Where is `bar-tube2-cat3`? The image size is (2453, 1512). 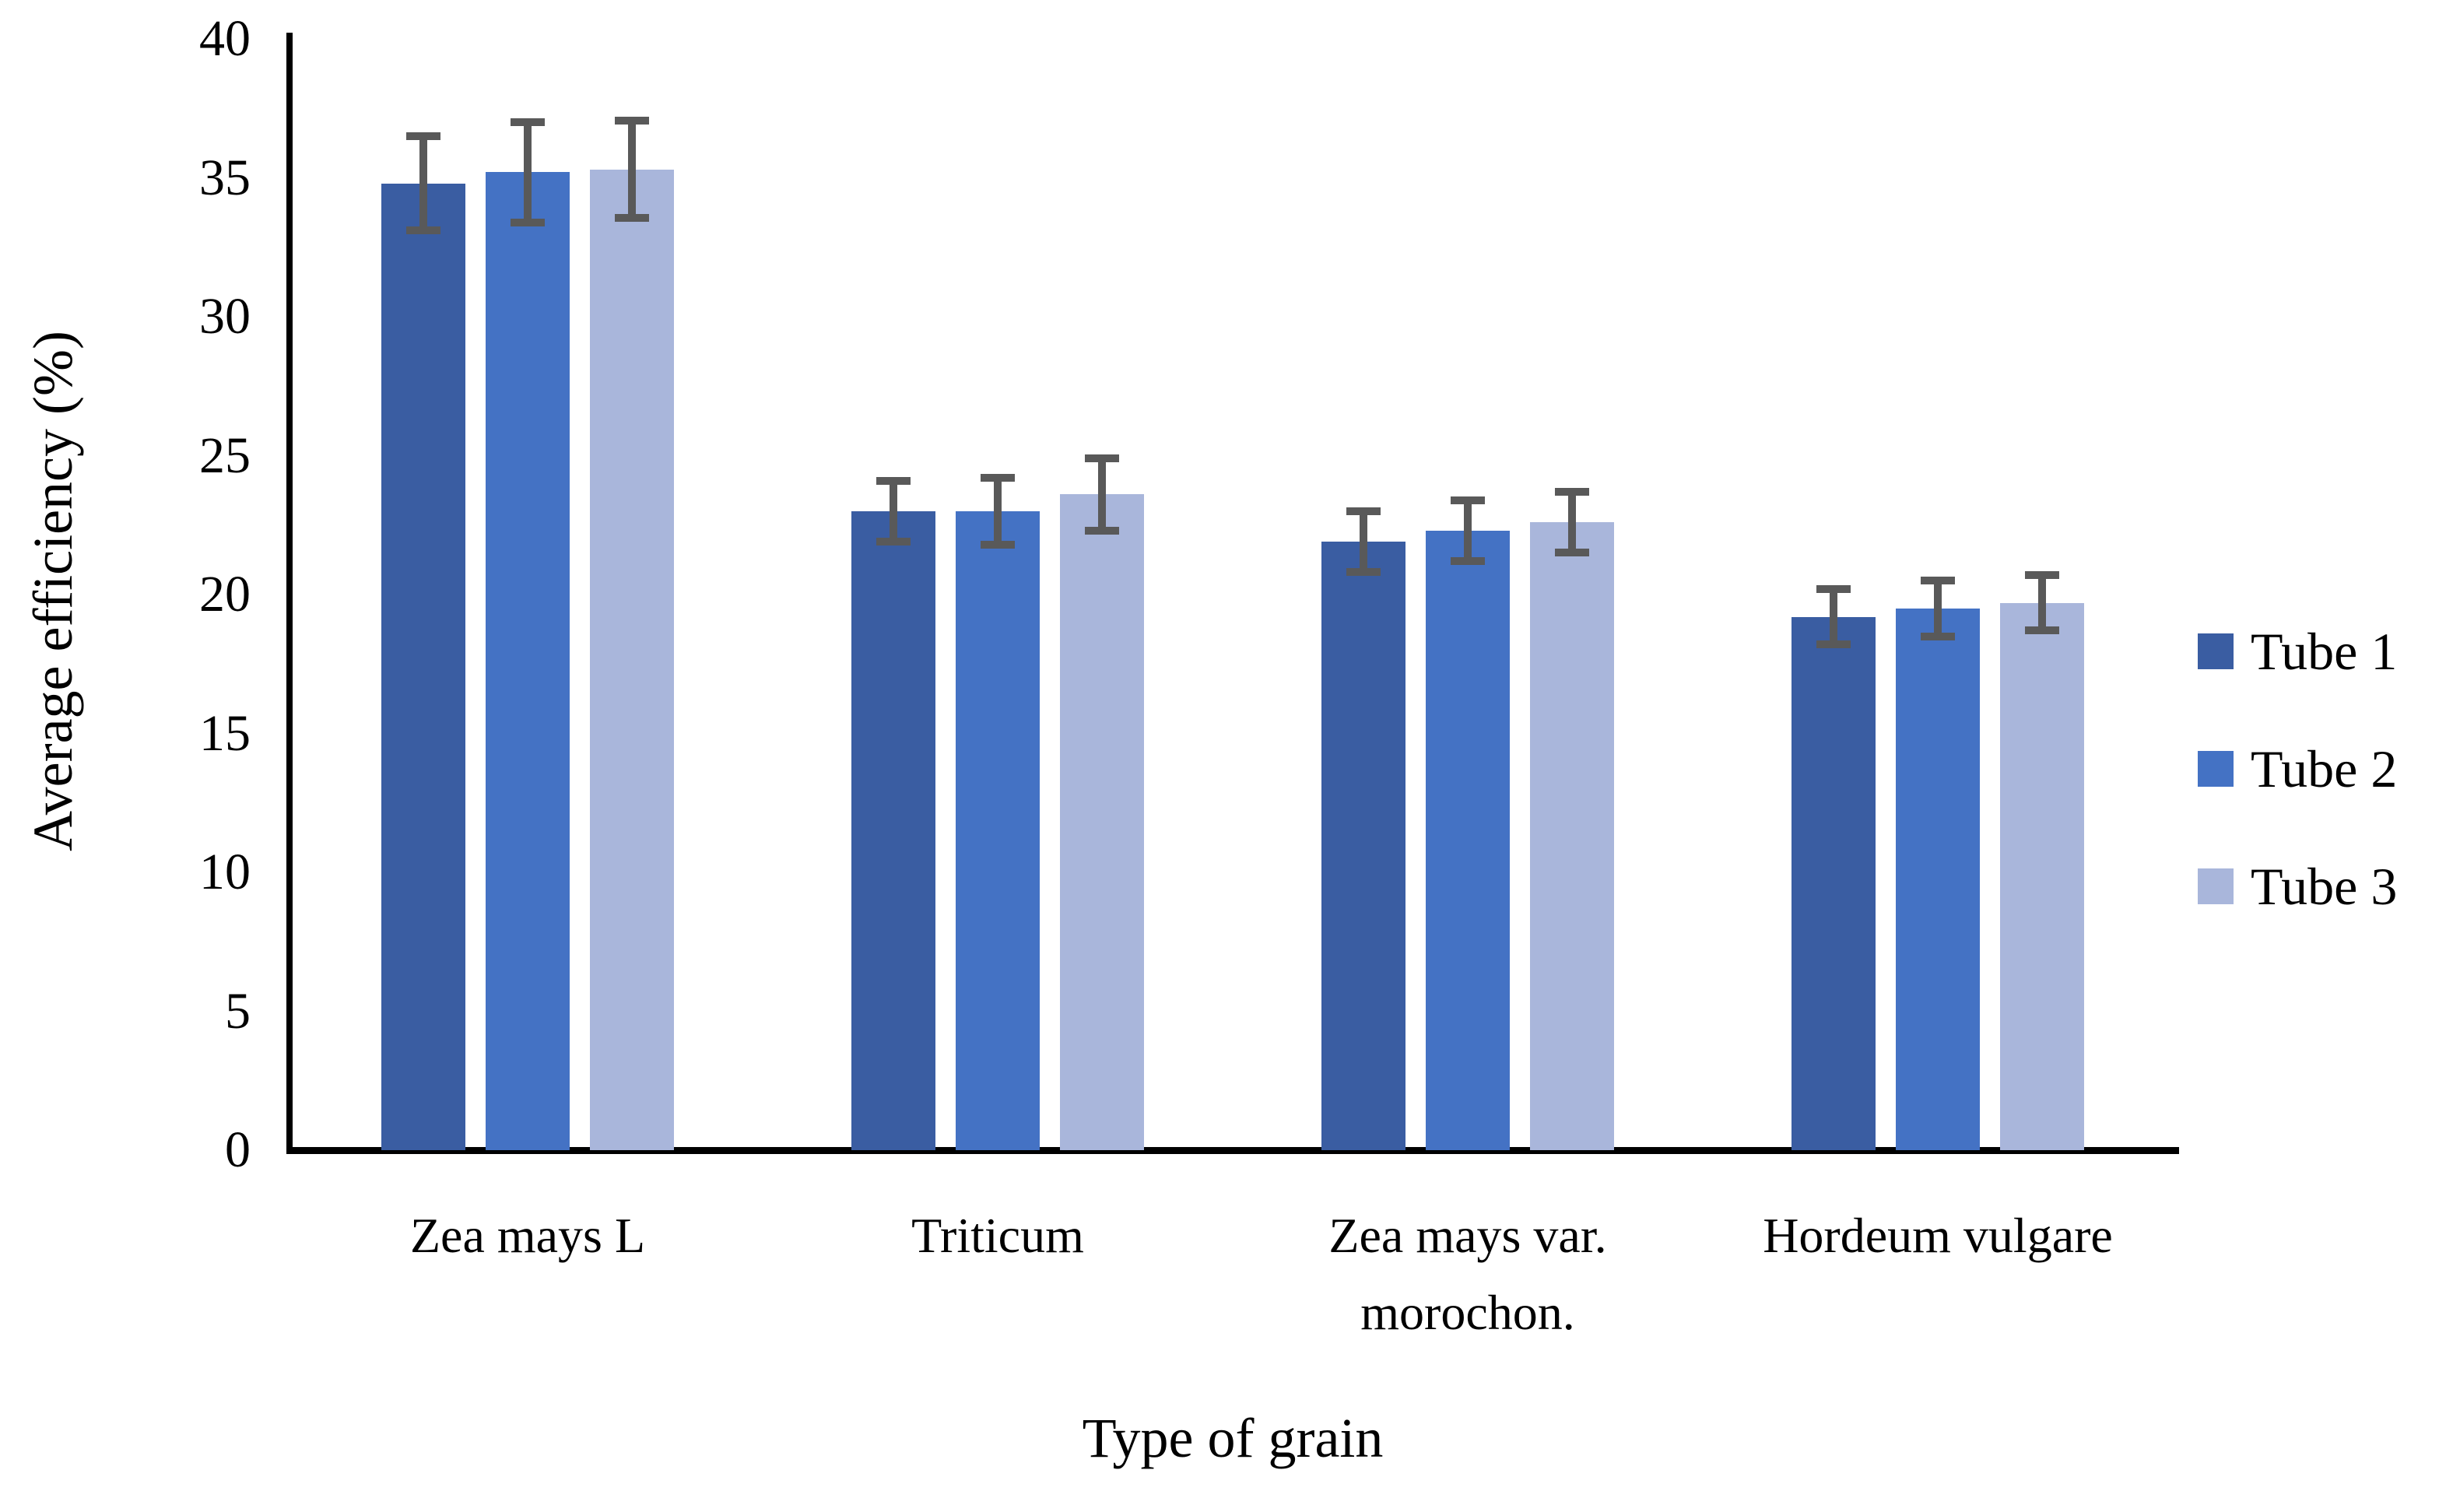 bar-tube2-cat3 is located at coordinates (1468, 840).